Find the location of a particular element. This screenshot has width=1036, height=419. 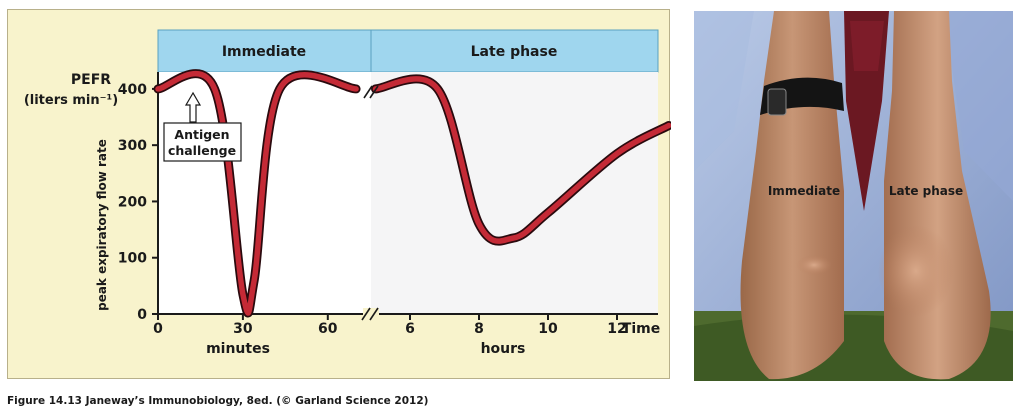

antigen-arrow-icon is located at coordinates (193, 107).